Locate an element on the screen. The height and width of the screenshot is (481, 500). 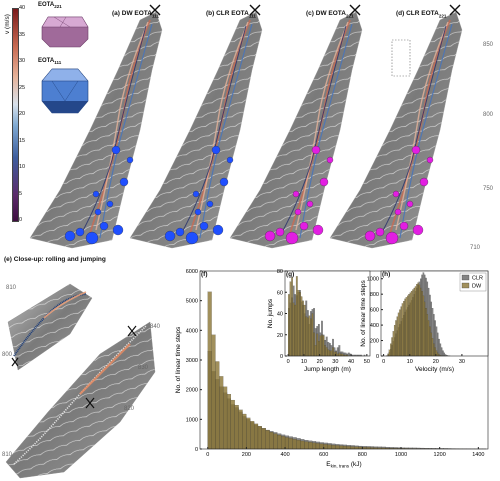
y-tick-label: 40 is located at coordinates (280, 315).